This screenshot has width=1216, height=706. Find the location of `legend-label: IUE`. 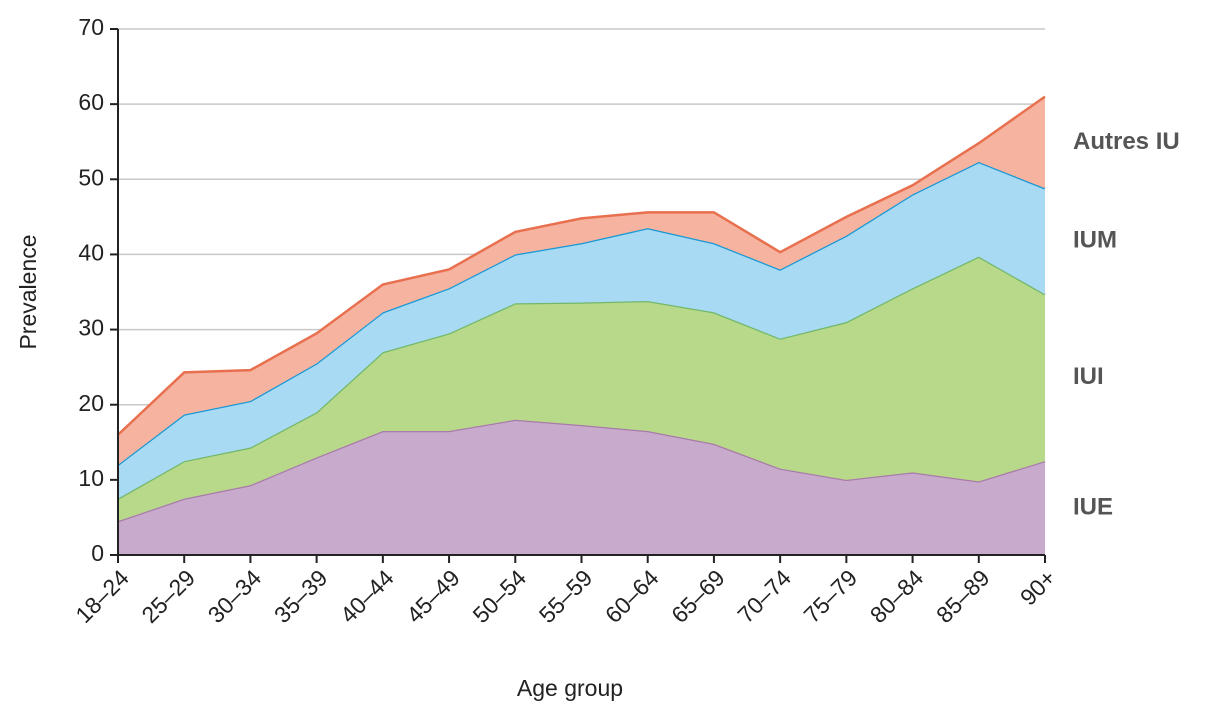

legend-label: IUE is located at coordinates (1093, 506).